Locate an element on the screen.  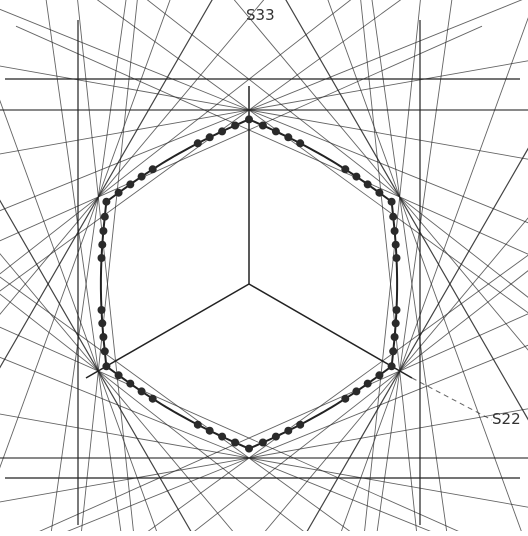
axis-s22 is located at coordinates (330, 331).